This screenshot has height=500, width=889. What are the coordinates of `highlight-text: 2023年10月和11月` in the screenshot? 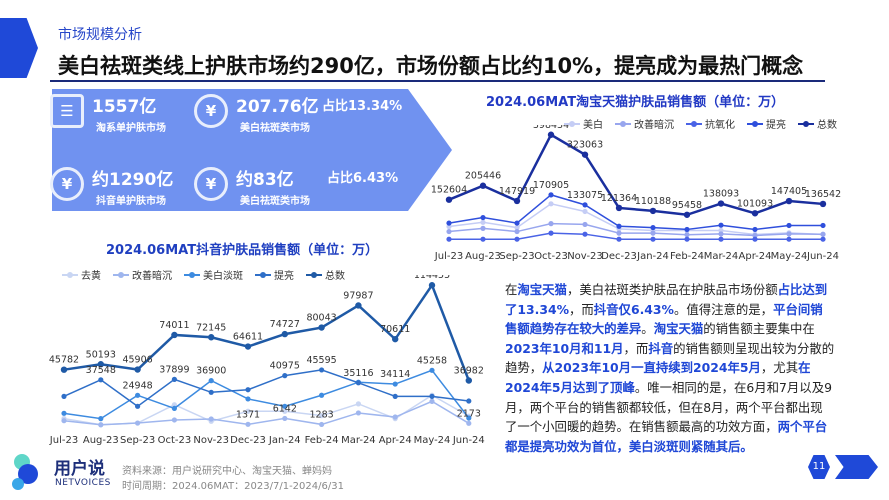 It's located at (564, 348).